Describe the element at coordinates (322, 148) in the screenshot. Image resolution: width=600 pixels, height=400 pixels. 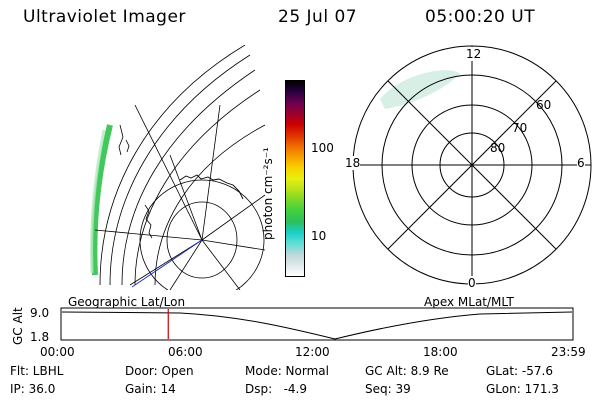
I see `colorbar-tick-100: 100` at that location.